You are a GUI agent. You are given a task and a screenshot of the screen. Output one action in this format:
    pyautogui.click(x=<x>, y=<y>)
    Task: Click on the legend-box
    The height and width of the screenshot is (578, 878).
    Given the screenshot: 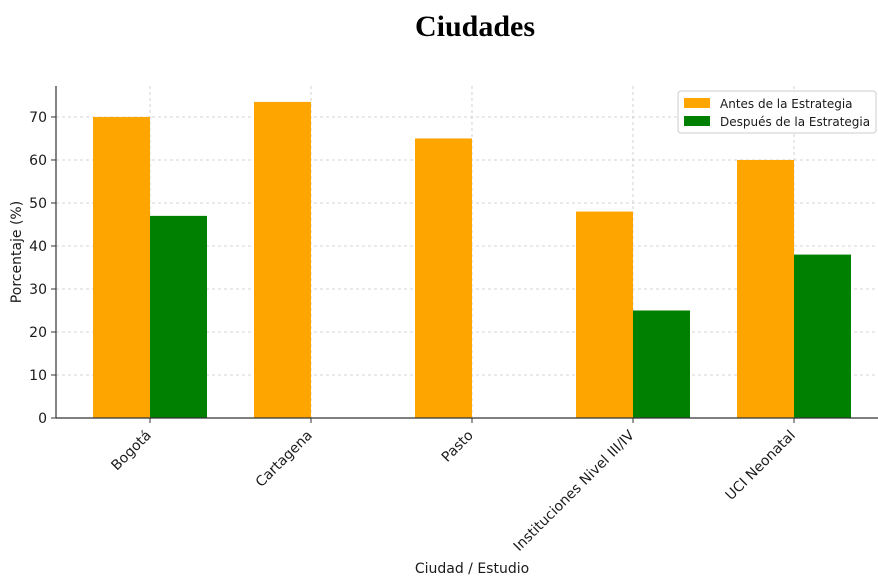 What is the action you would take?
    pyautogui.click(x=777, y=112)
    